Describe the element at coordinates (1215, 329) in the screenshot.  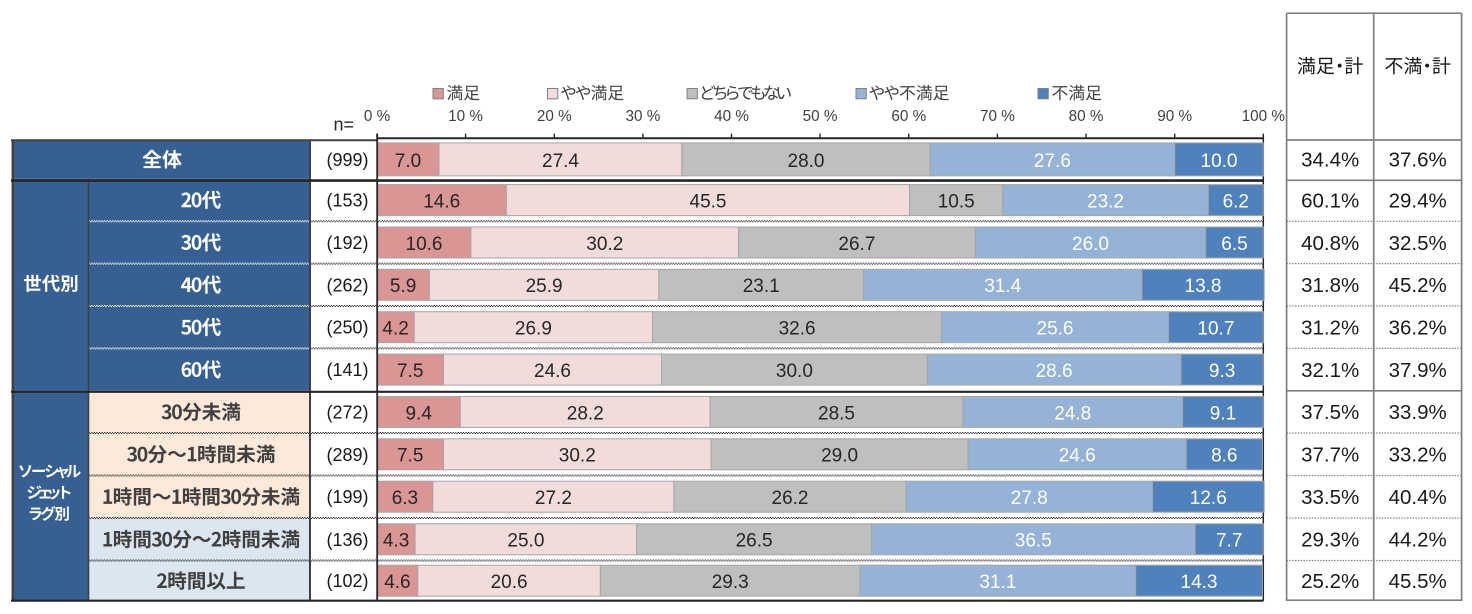
I see `svg-text: 10.7` at that location.